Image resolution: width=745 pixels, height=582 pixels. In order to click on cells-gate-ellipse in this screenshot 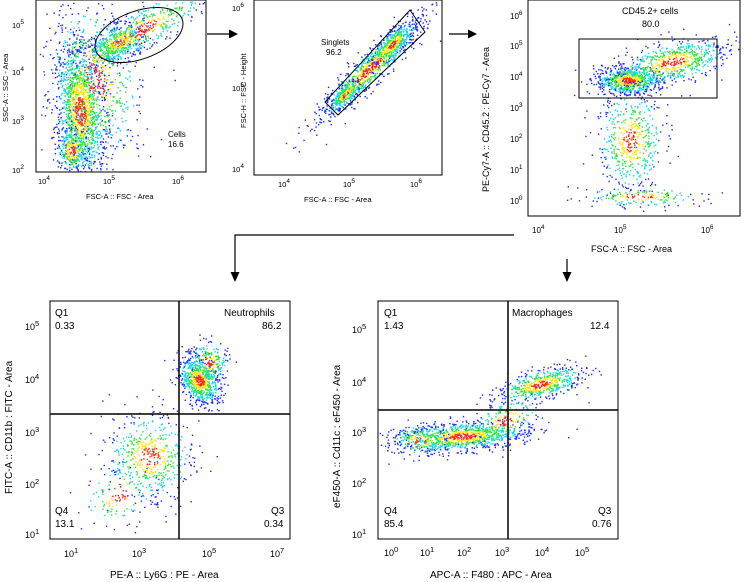, I will do `click(139, 36)`.